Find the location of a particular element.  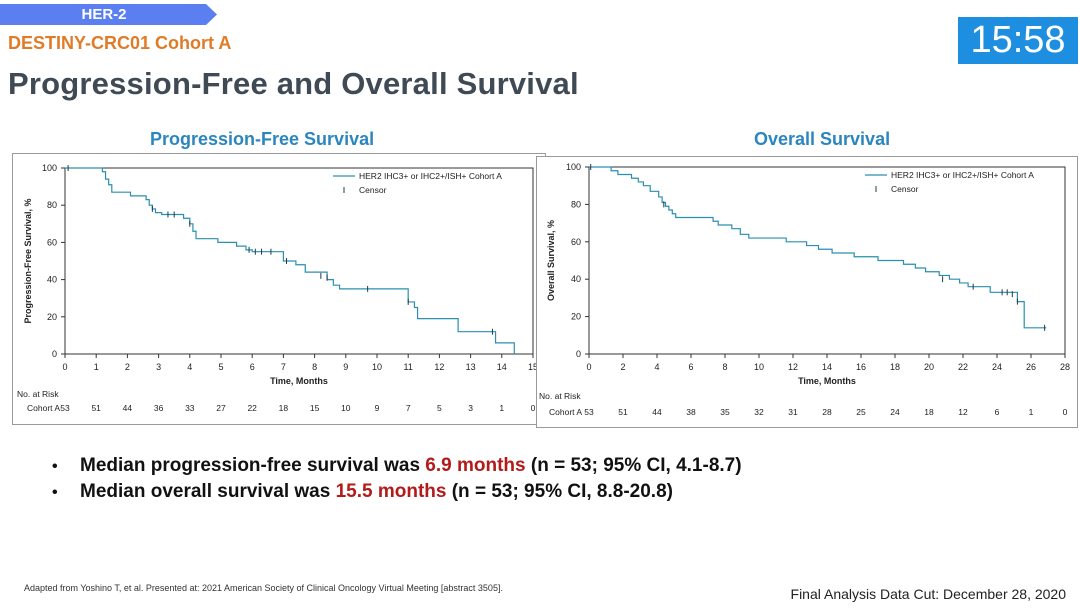

x-tick-label: 20 is located at coordinates (929, 367).